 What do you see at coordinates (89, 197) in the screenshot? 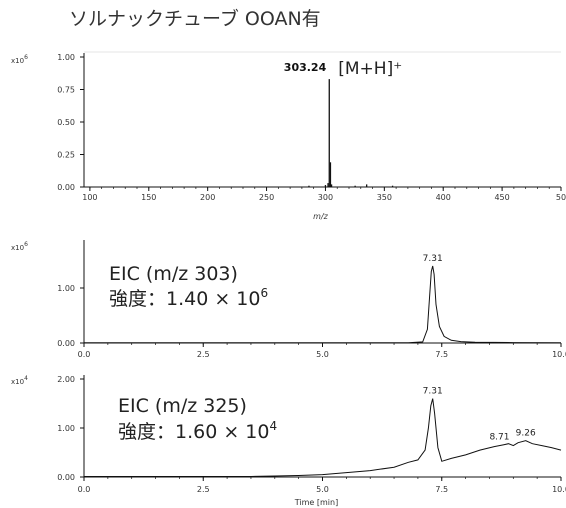
I see `x-tick-label: 100` at bounding box center [89, 197].